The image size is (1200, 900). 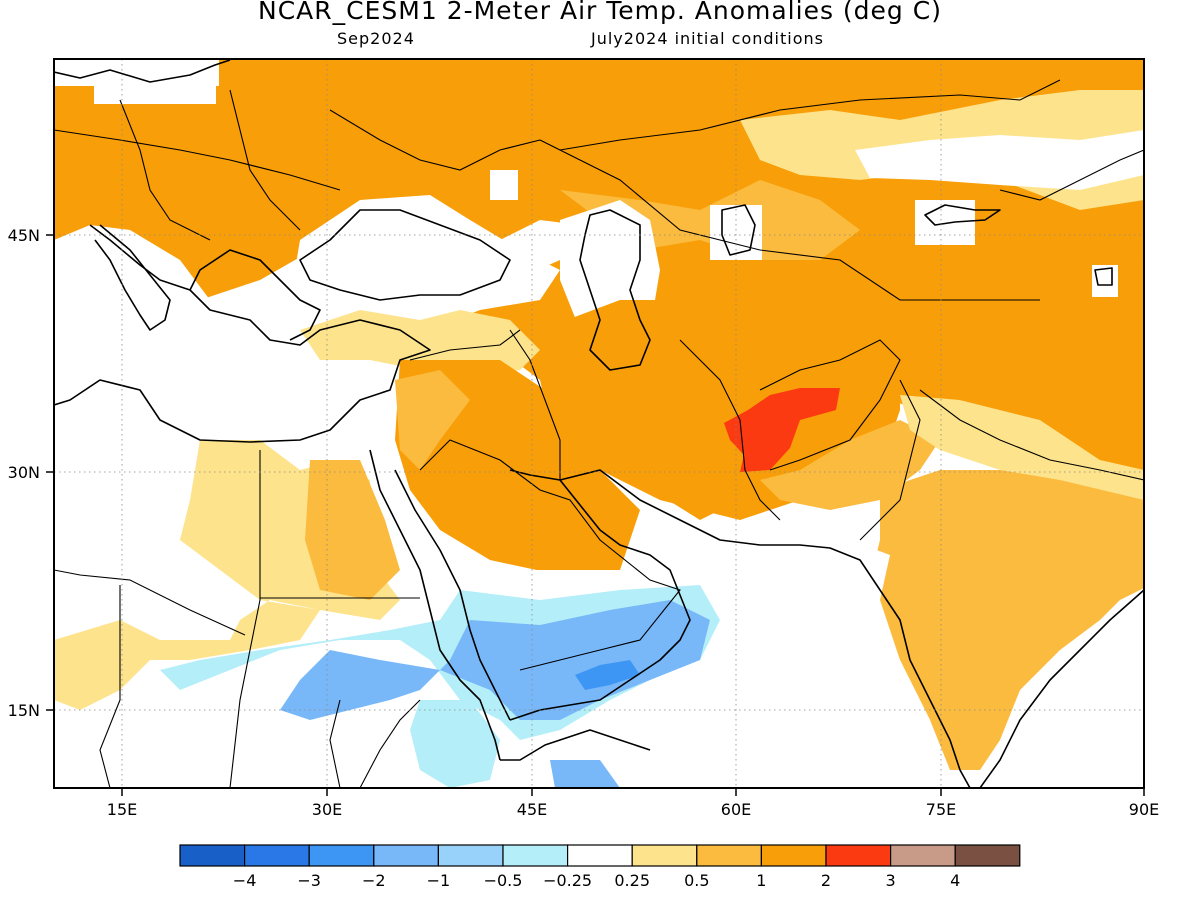 I want to click on lat-label-30: 30N, so click(x=24, y=472).